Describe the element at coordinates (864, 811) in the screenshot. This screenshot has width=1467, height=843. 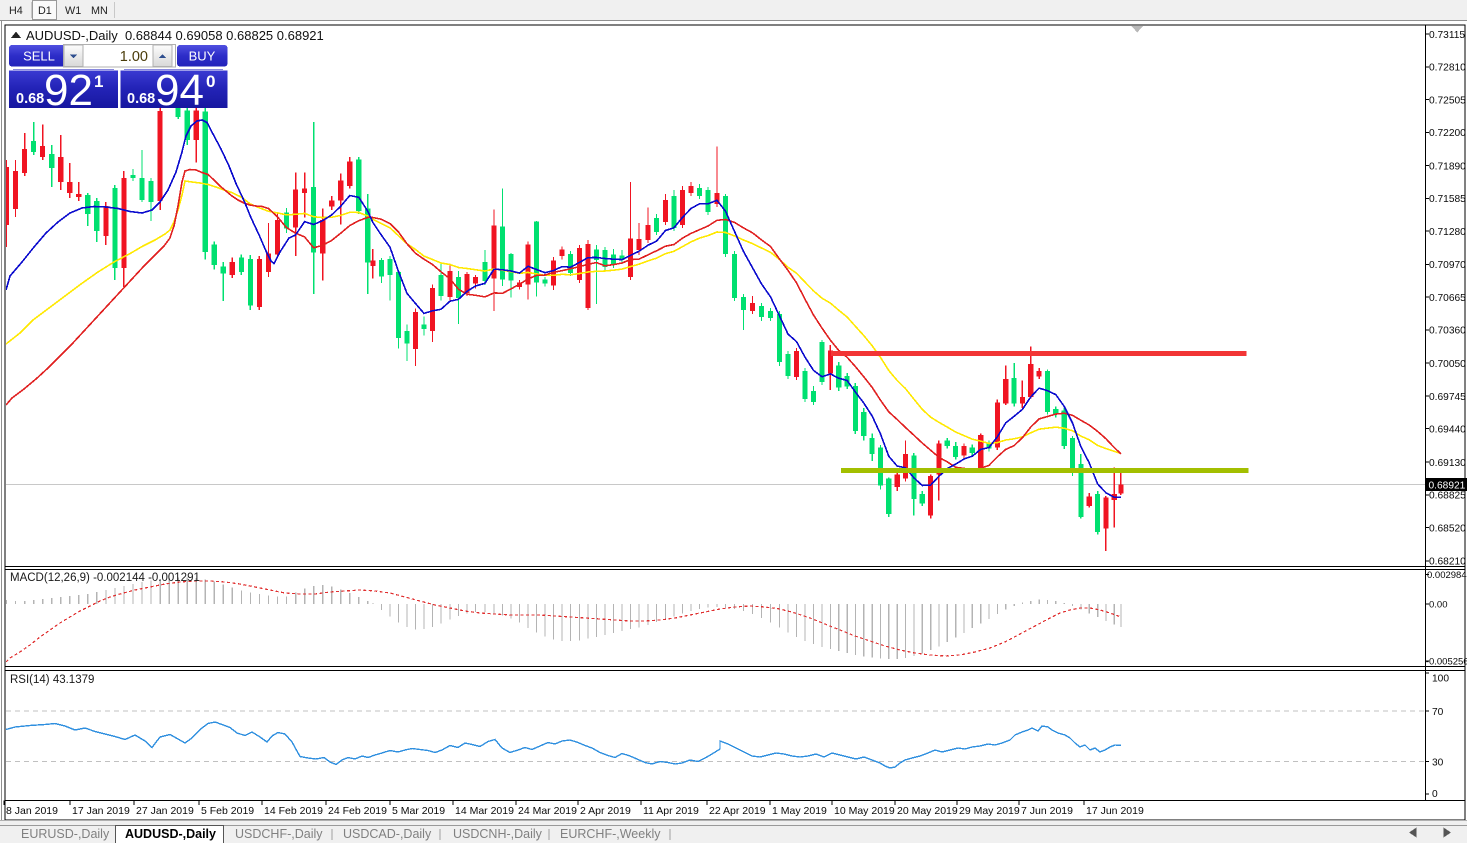
I see `svg-text: 10 May 2019` at that location.